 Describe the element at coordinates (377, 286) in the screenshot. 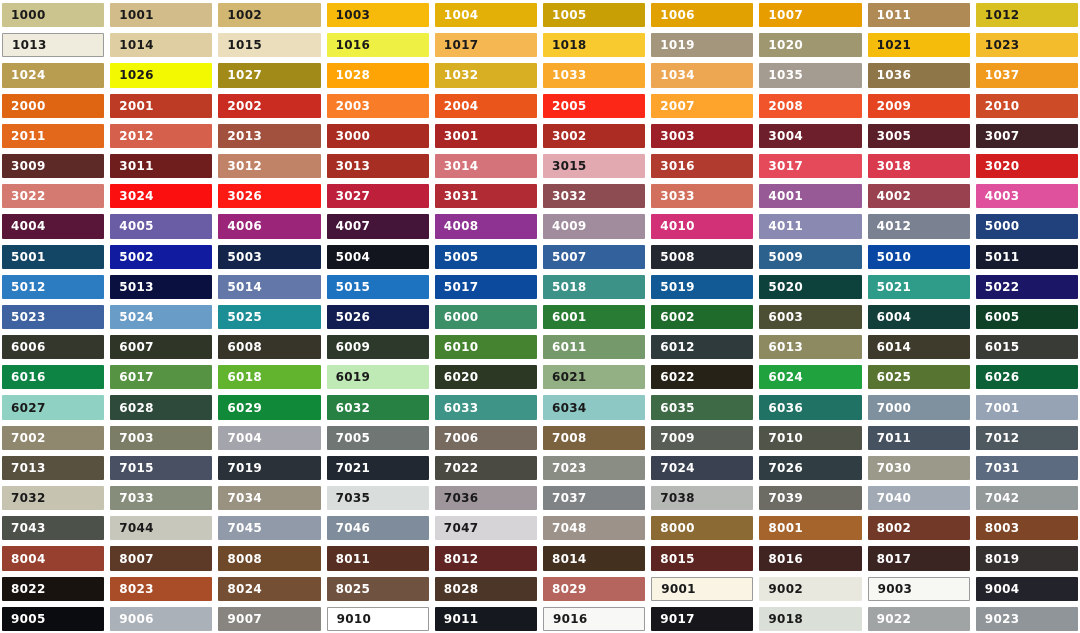

I see `color-swatch-5015: 5015` at that location.